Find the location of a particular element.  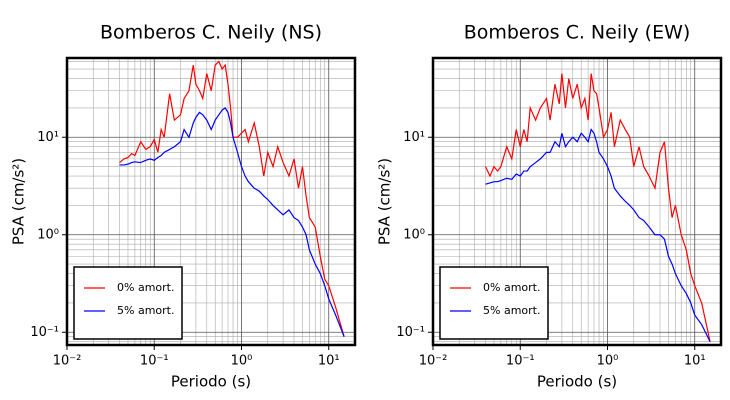

chart-title: Bomberos C. Neily (NS) is located at coordinates (211, 33).